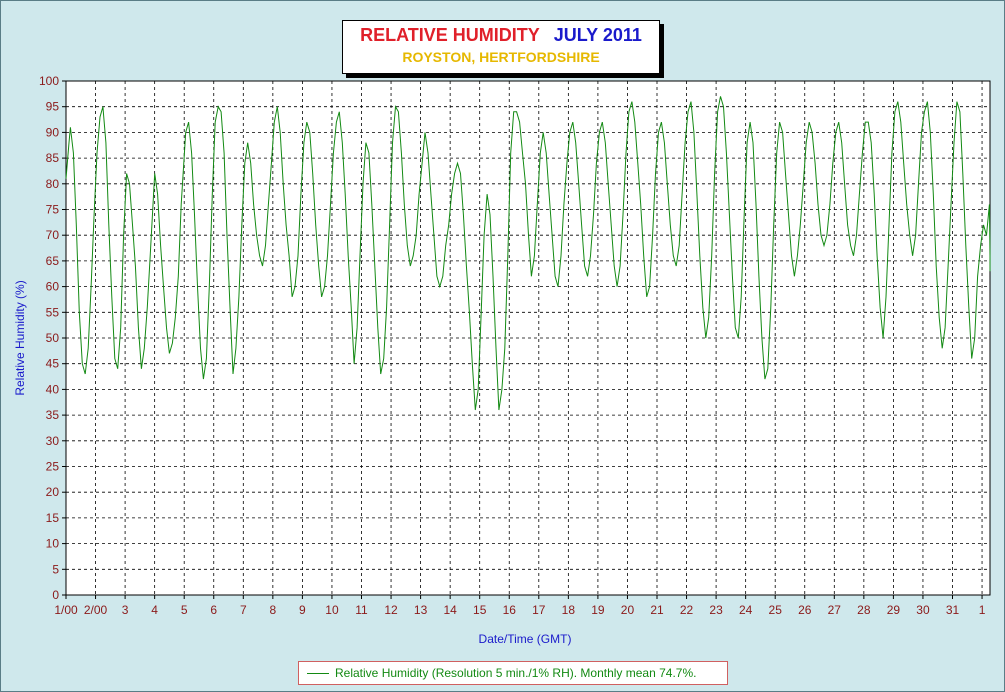  Describe the element at coordinates (53, 389) in the screenshot. I see `y-tick-label: 40` at that location.